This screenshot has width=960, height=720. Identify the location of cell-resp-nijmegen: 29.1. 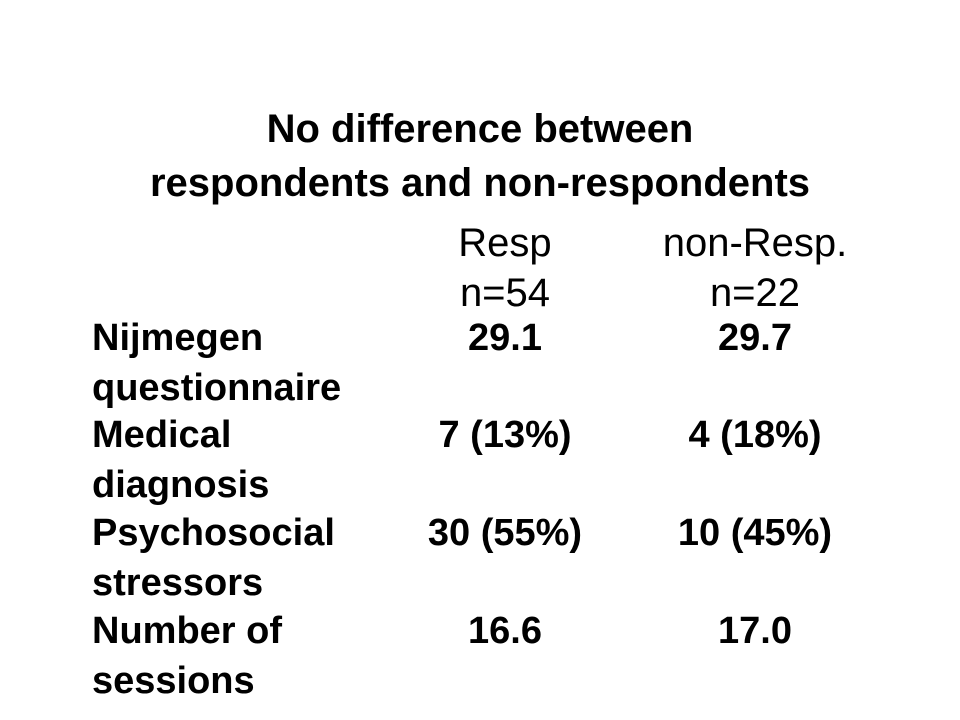
(505, 338).